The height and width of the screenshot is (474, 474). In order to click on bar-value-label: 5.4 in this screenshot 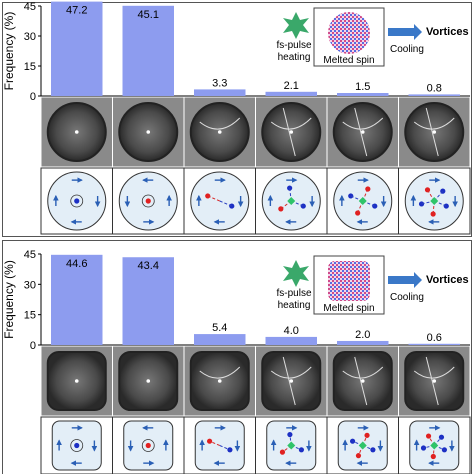, I will do `click(219, 328)`.